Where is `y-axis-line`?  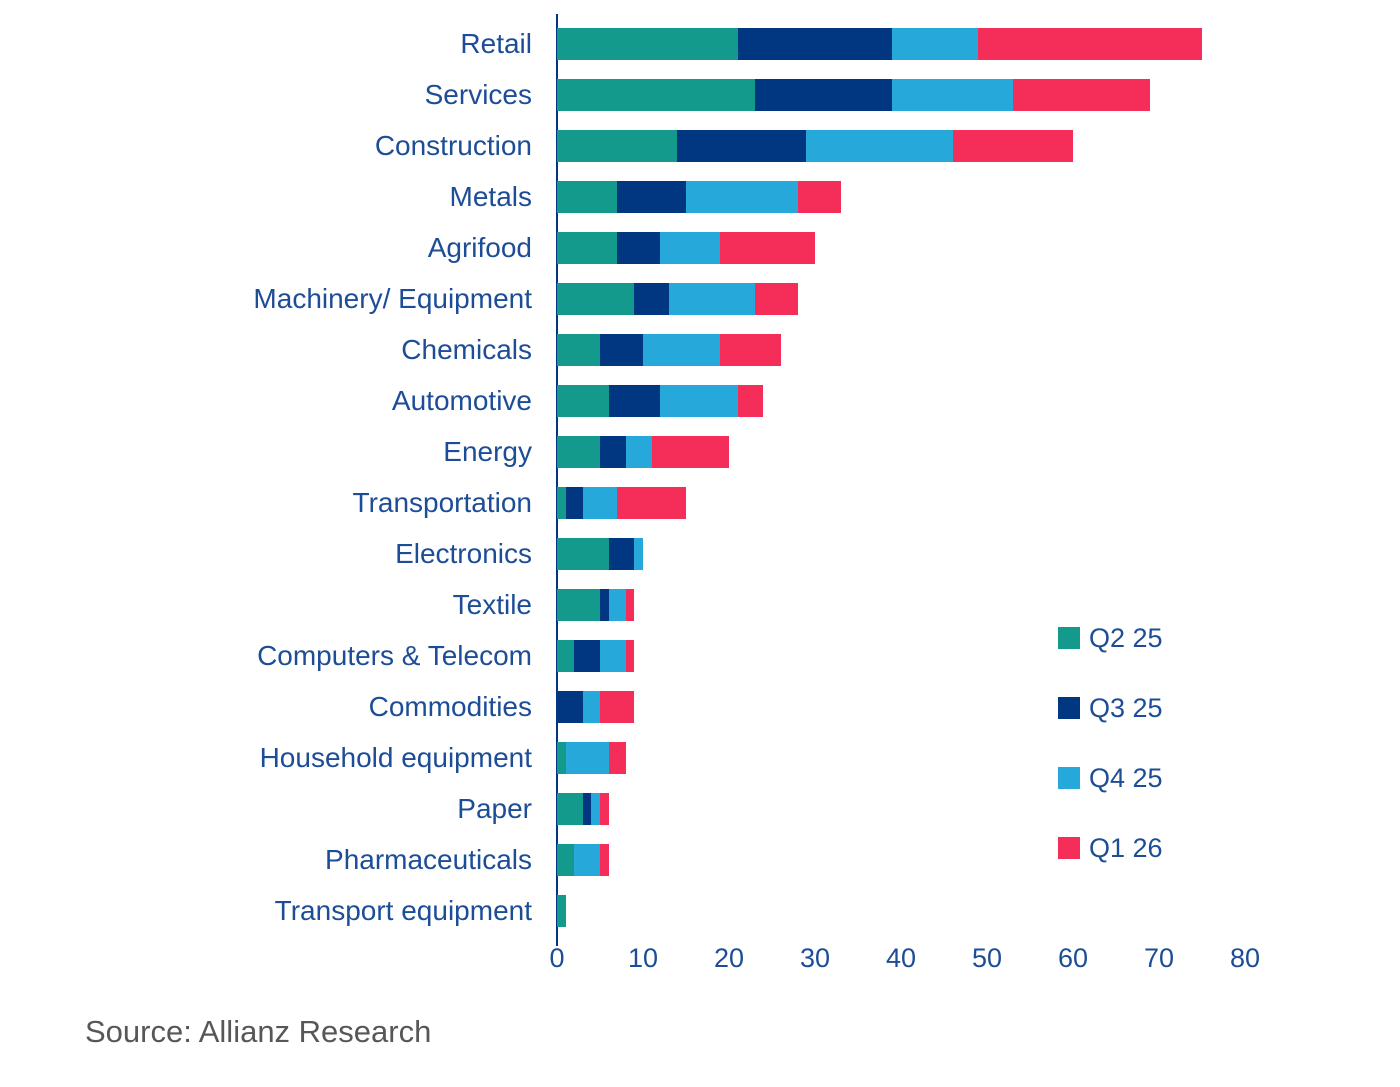 y-axis-line is located at coordinates (557, 480).